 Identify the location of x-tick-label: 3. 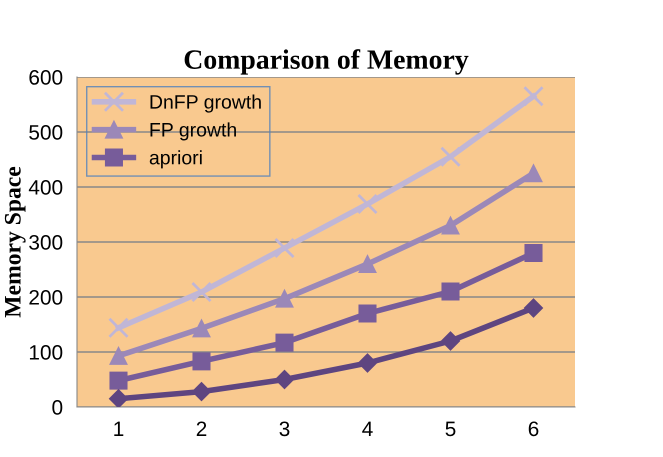
(285, 428).